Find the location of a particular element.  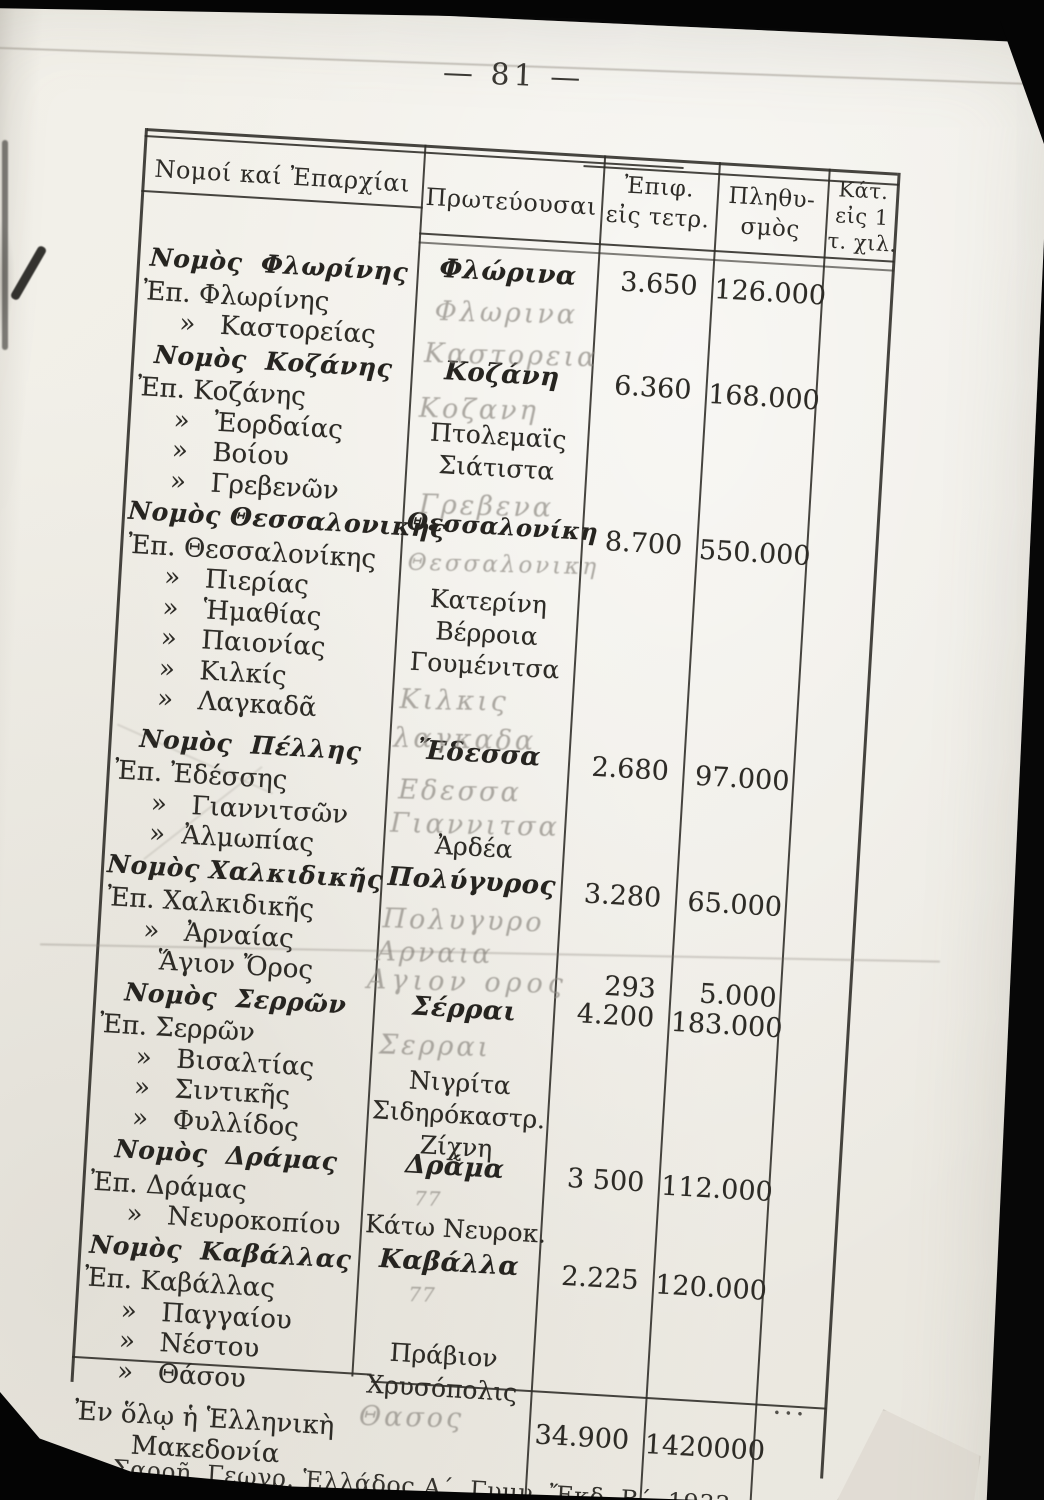

column-header-density-line1: Κάτ. is located at coordinates (863, 191).